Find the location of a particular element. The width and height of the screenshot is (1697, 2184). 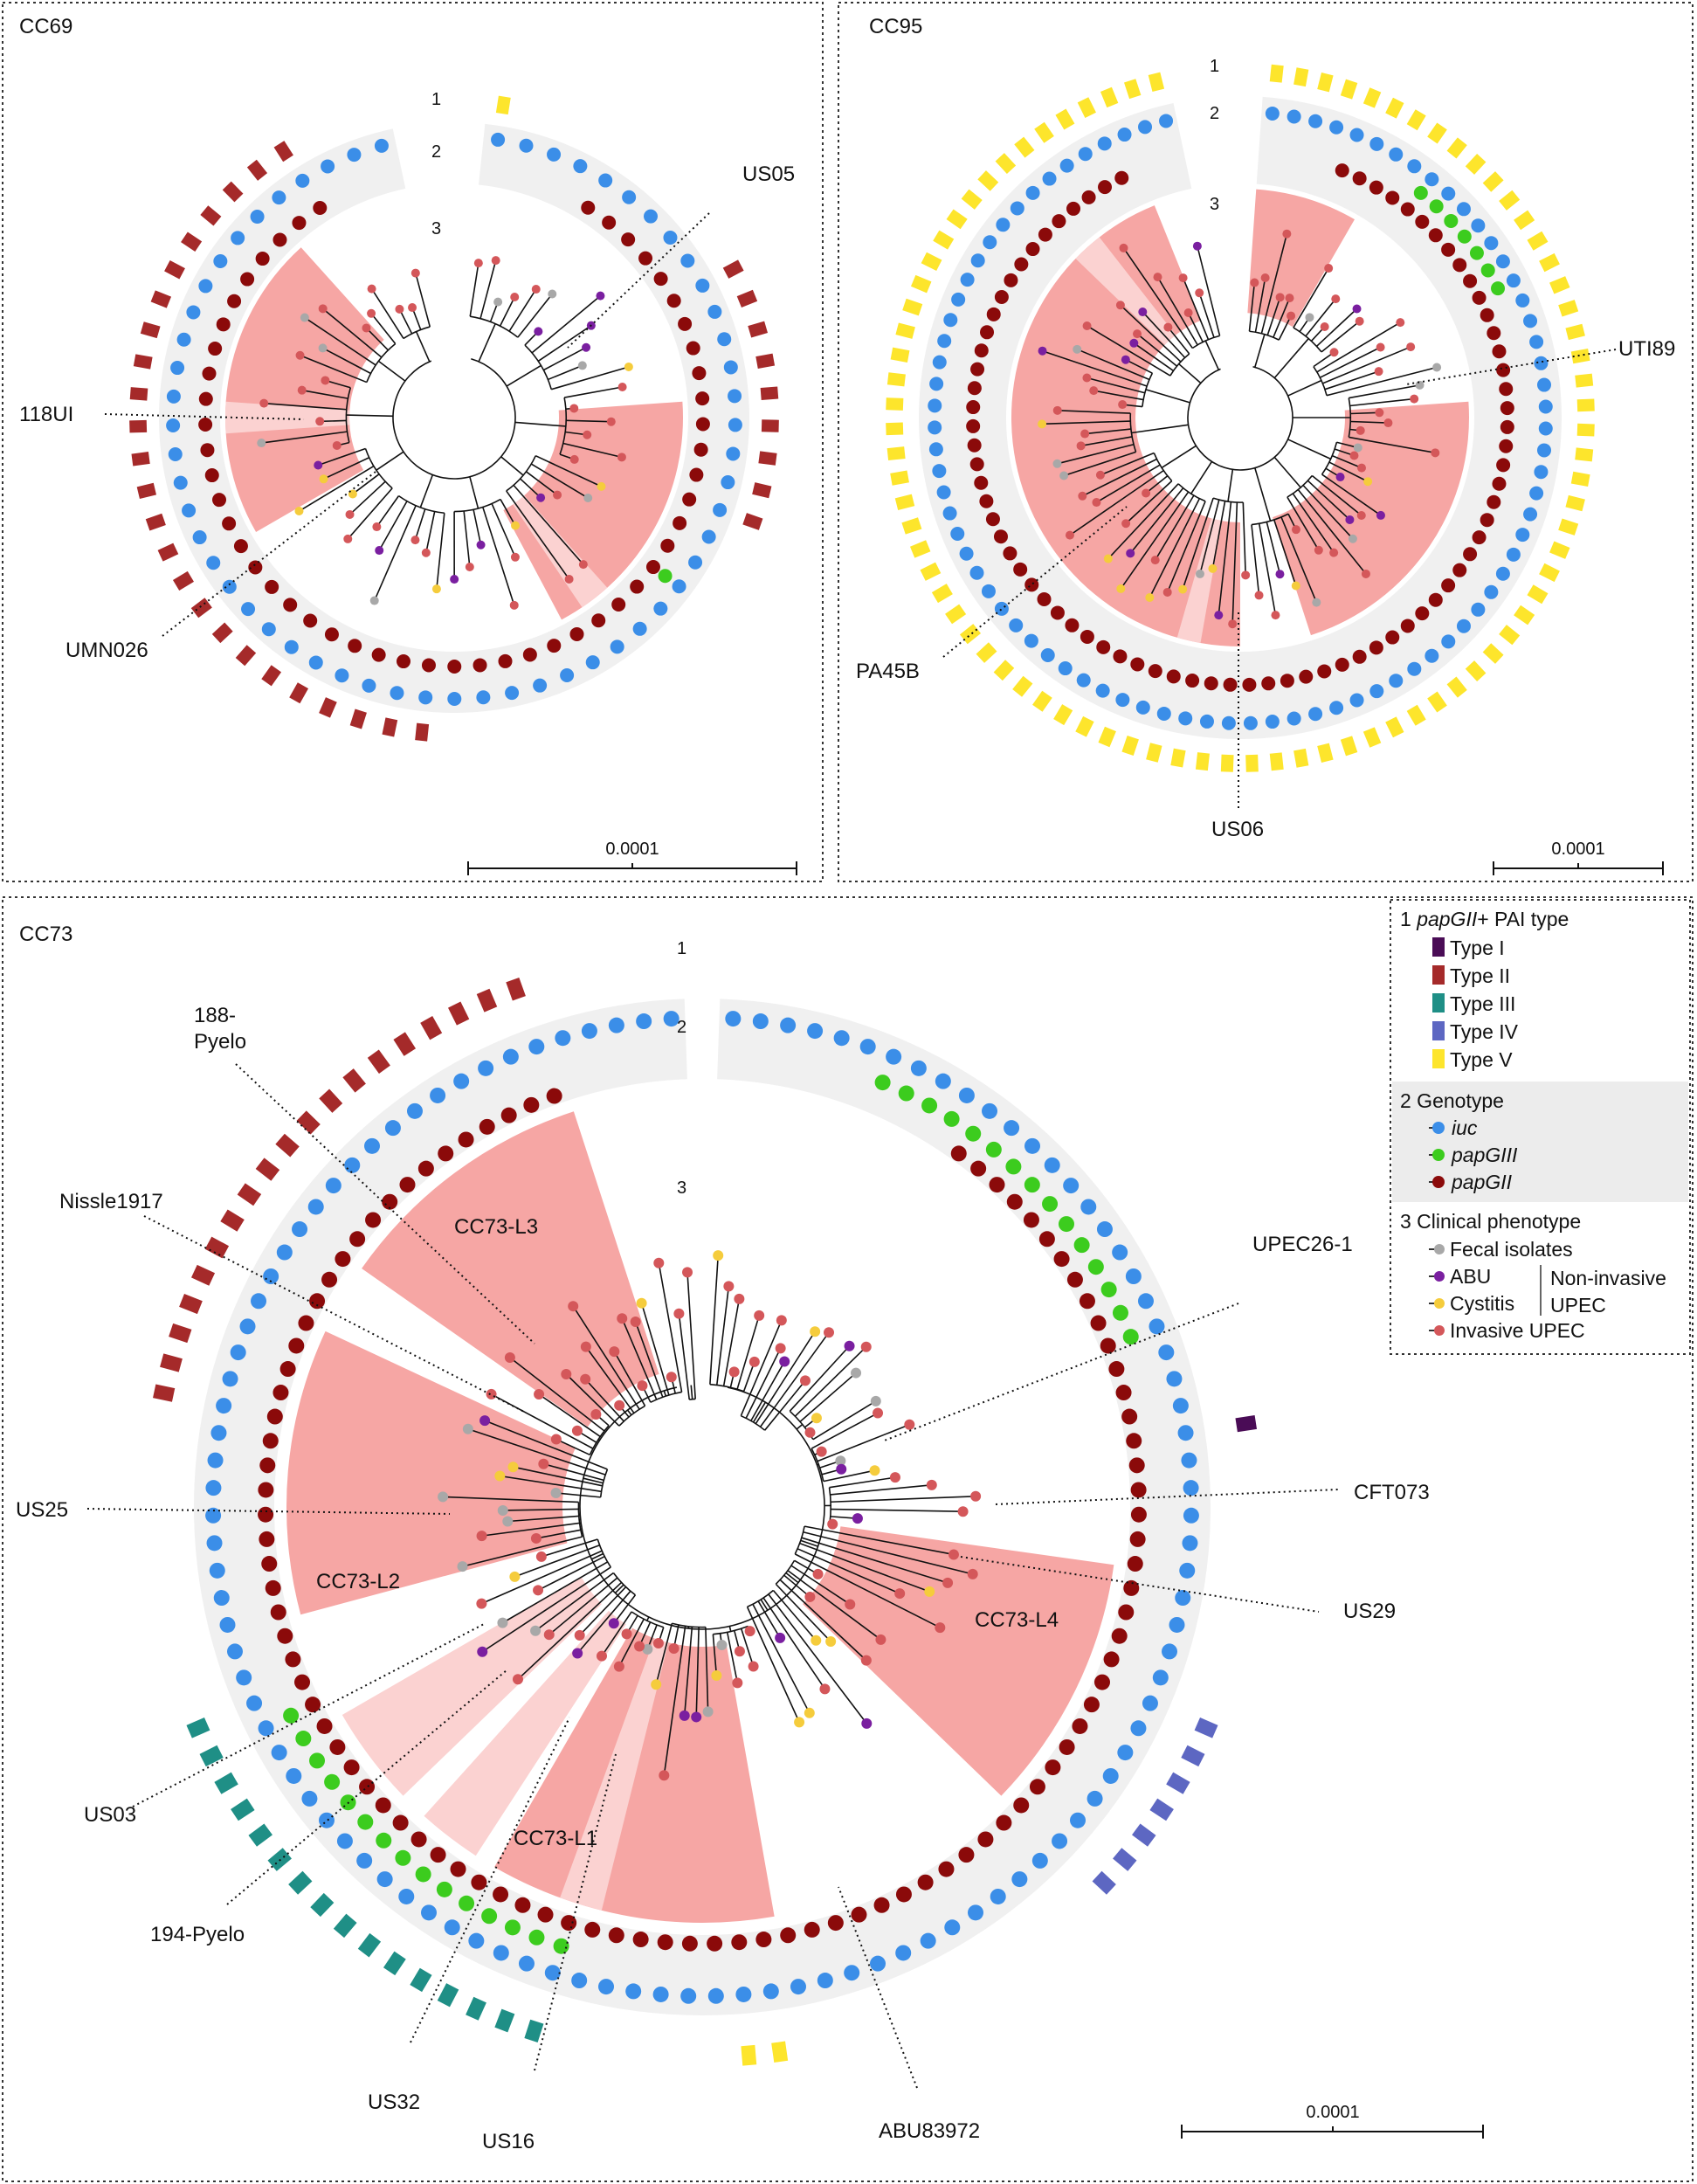

cc73-scale-bar: 0.0001 is located at coordinates (1332, 2121).